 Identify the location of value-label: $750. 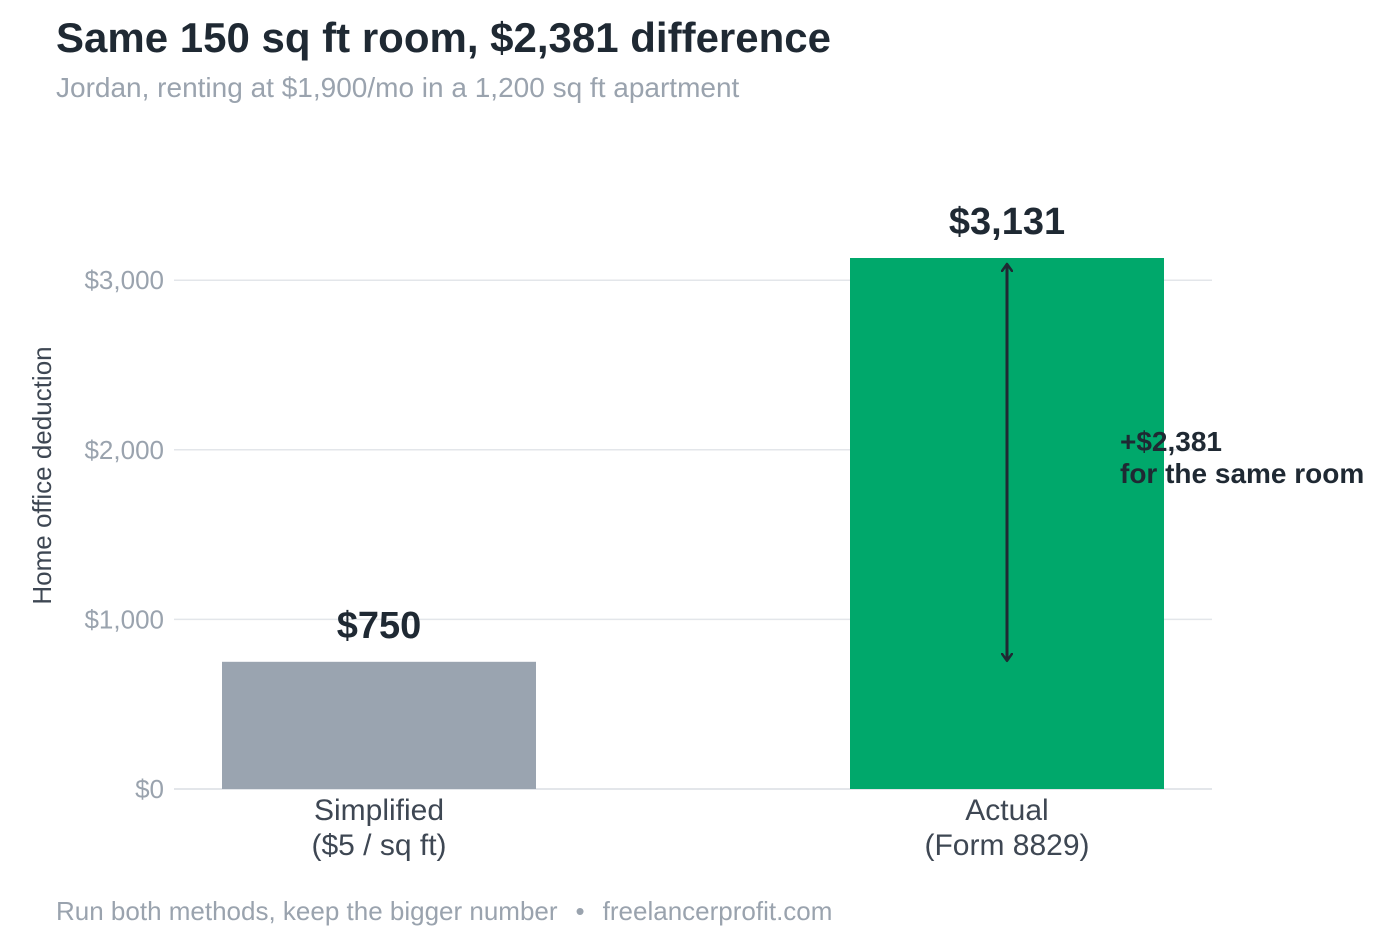
(379, 626).